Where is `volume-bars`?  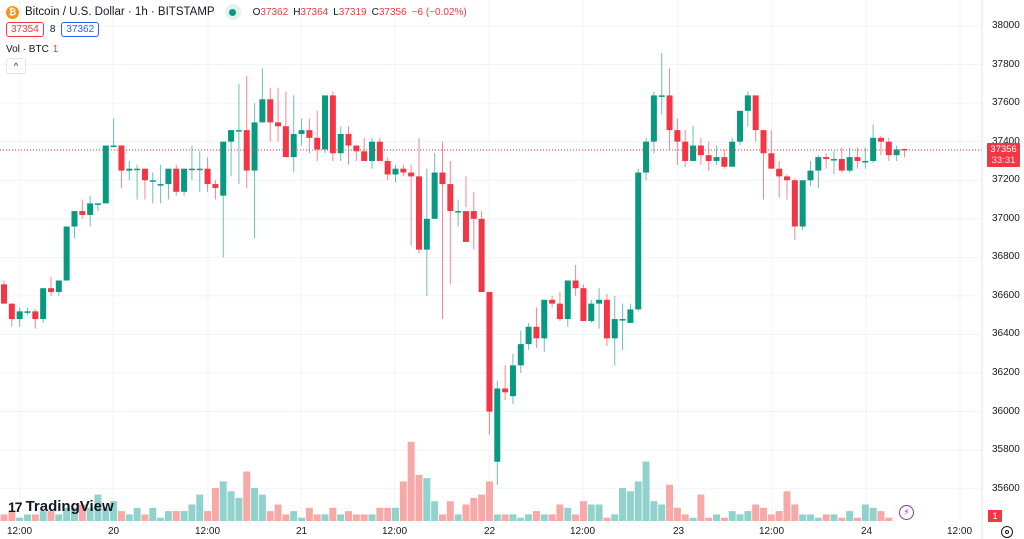
volume-bars is located at coordinates (446, 481).